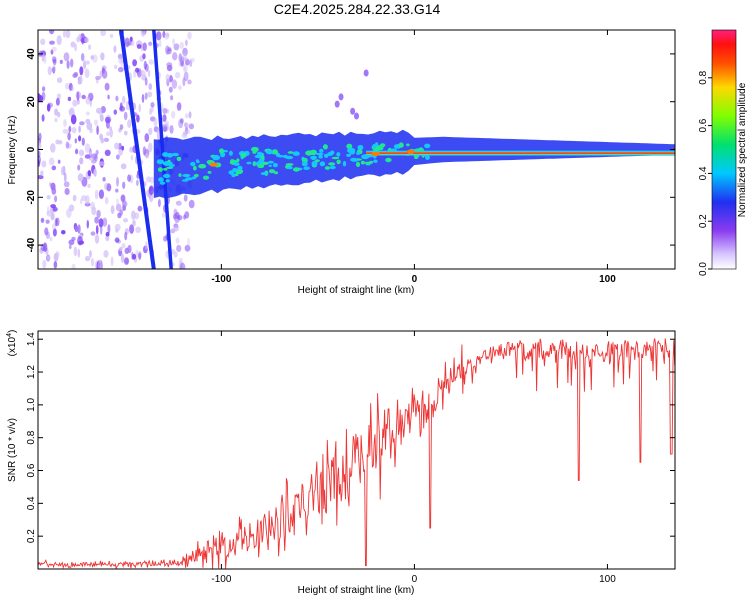  I want to click on scatter-point, so click(366, 73).